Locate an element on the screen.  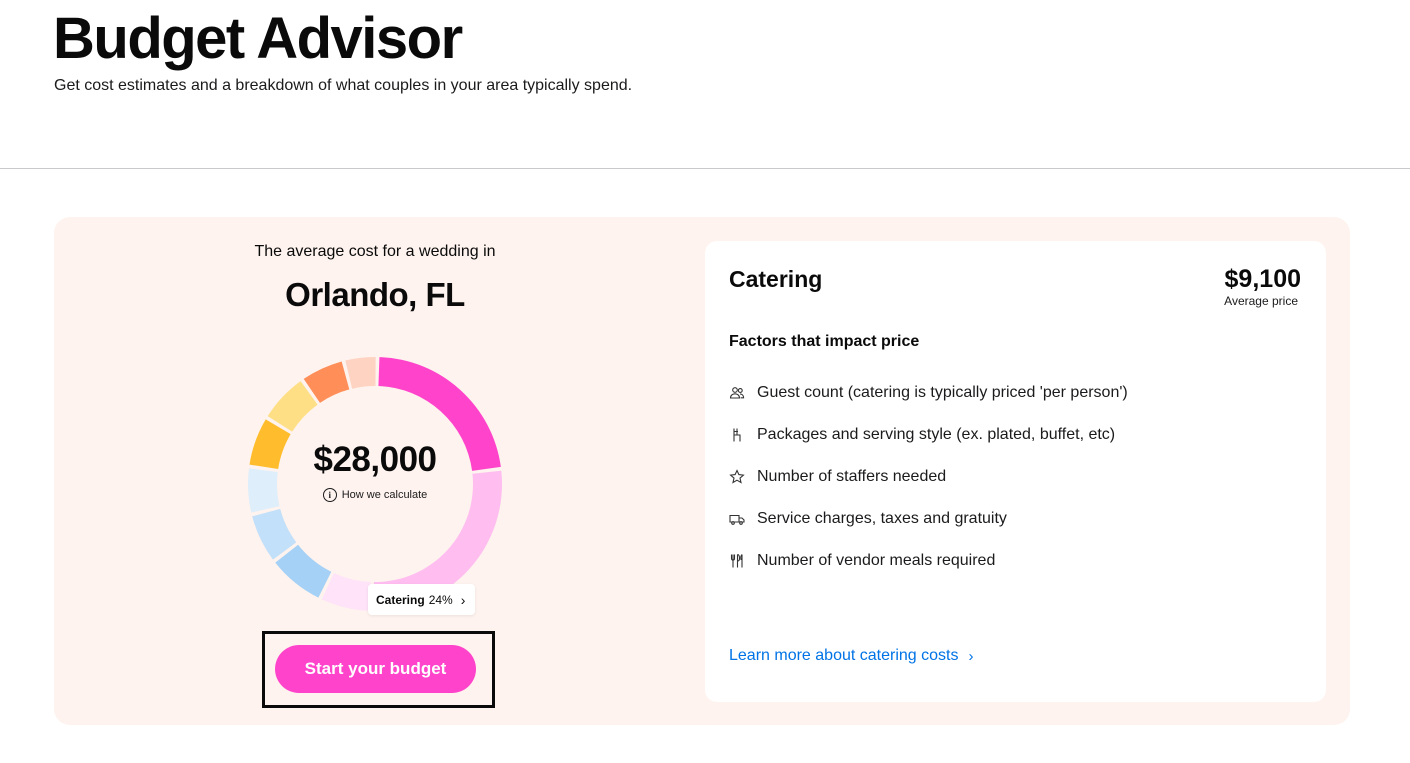
info-icon: i is located at coordinates (329, 495).